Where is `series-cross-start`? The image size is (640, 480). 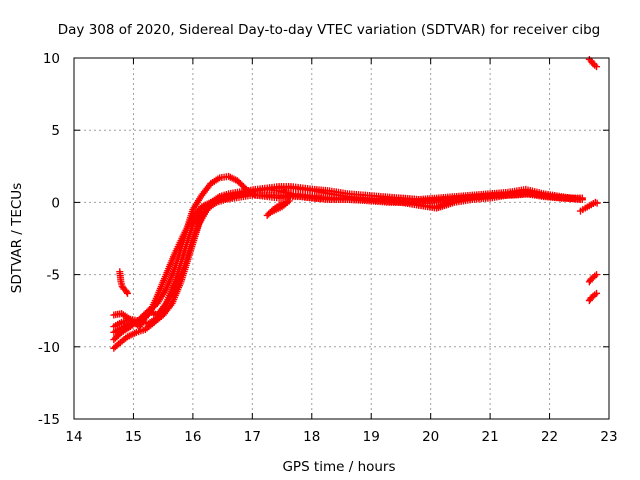 series-cross-start is located at coordinates (278, 208).